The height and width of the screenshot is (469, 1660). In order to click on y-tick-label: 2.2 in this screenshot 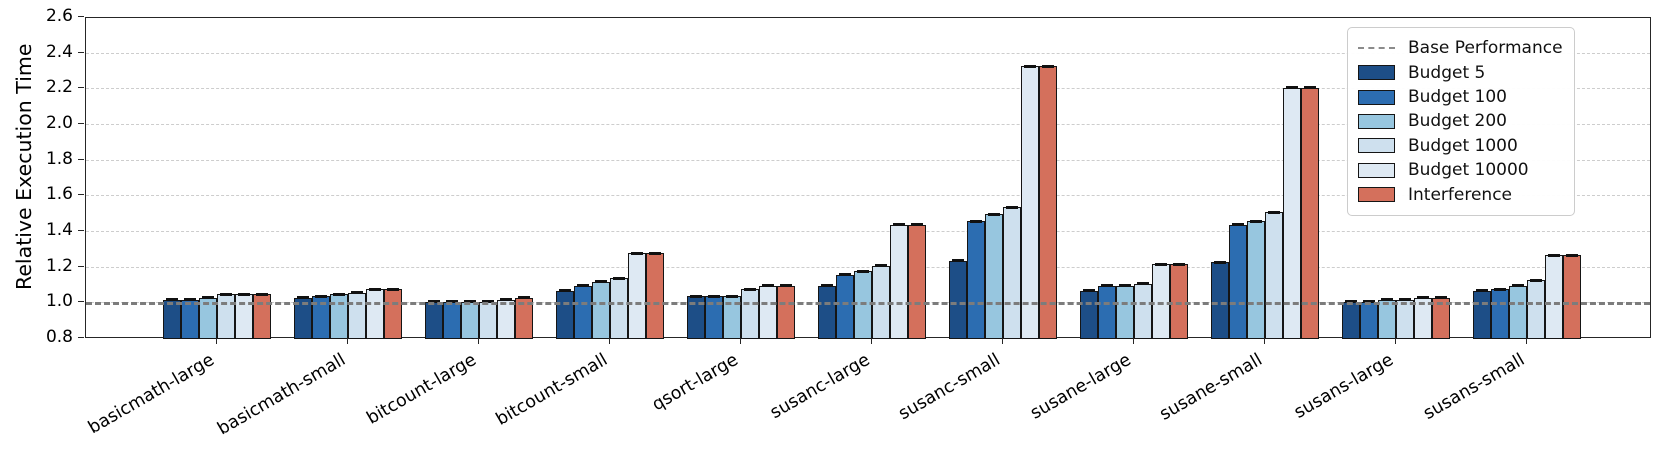, I will do `click(59, 87)`.